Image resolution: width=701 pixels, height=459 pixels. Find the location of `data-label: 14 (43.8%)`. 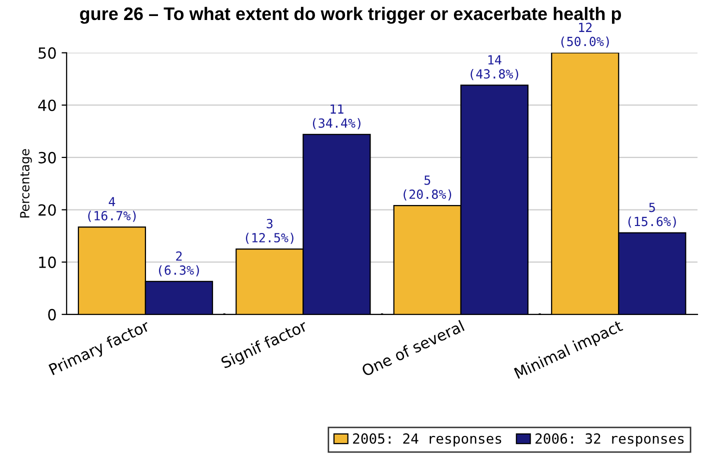

data-label: 14 (43.8%) is located at coordinates (494, 67).